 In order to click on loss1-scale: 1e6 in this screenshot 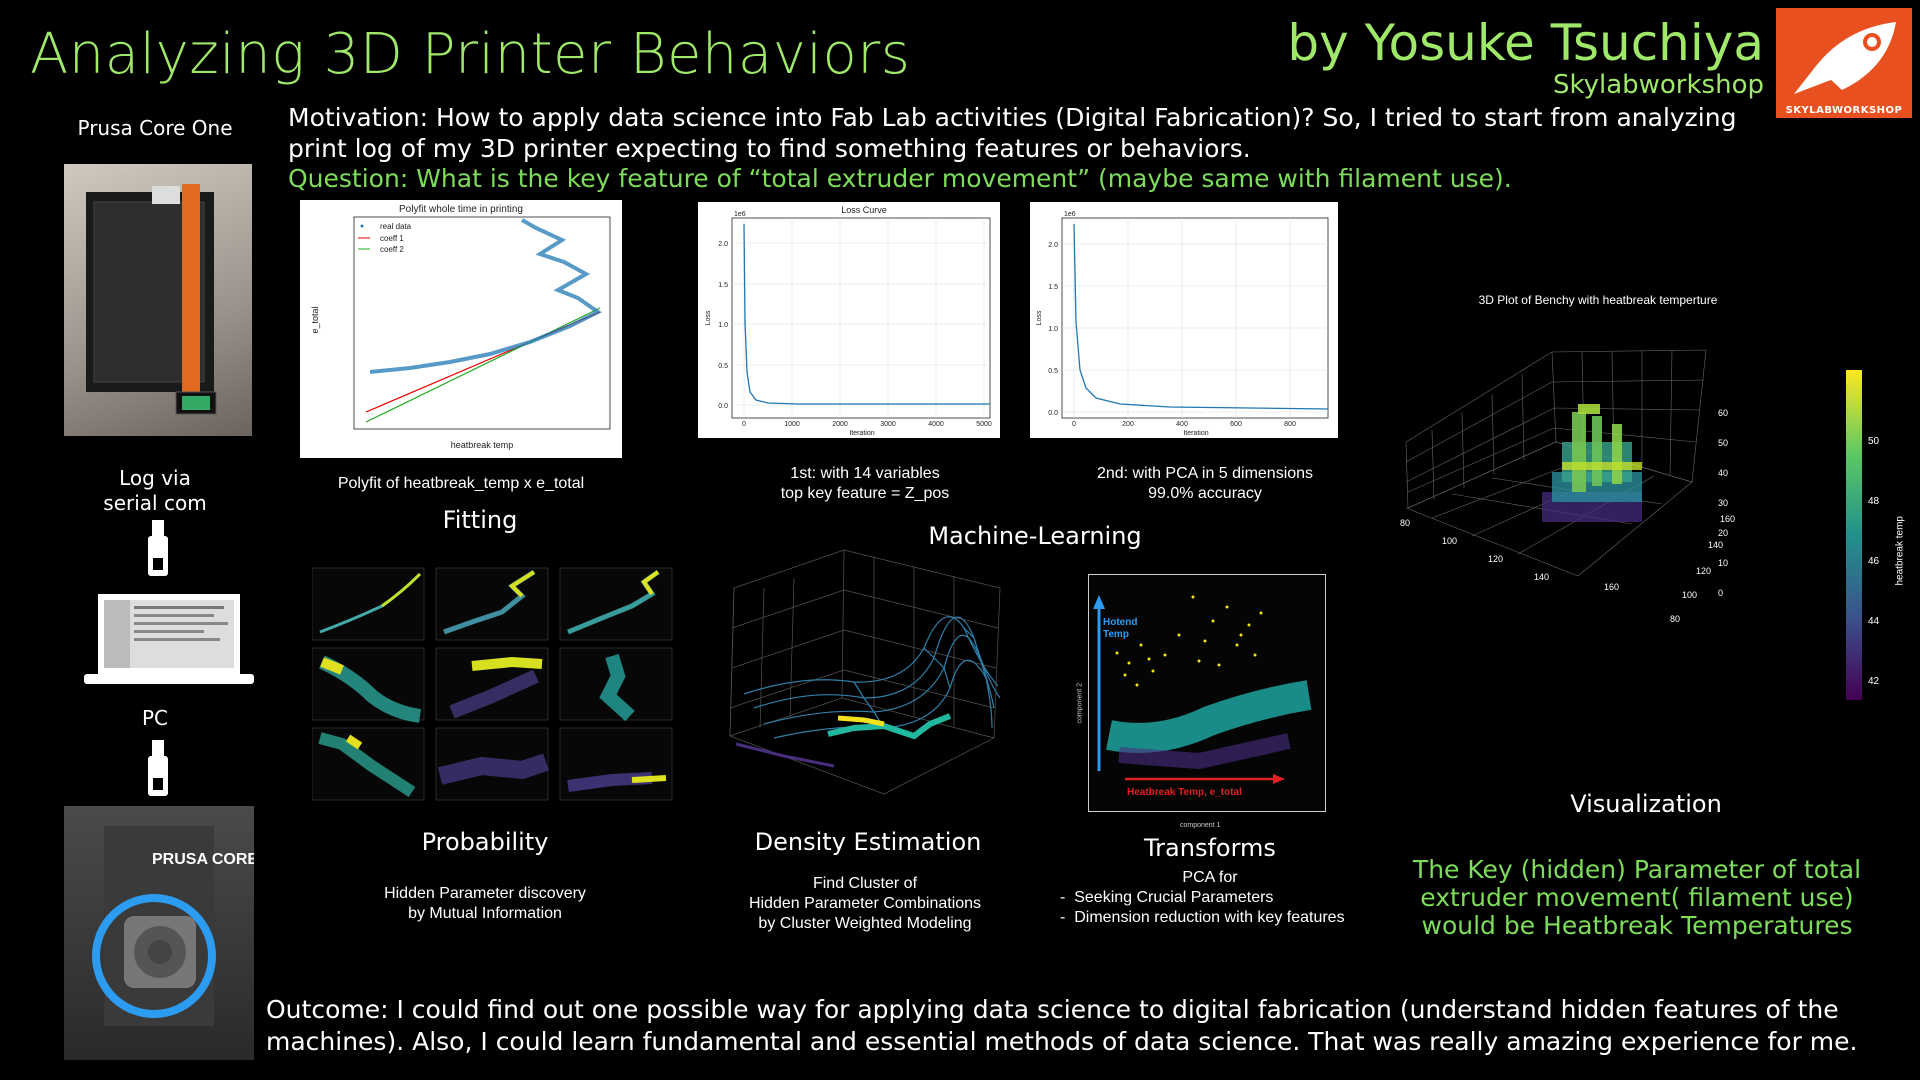, I will do `click(740, 214)`.